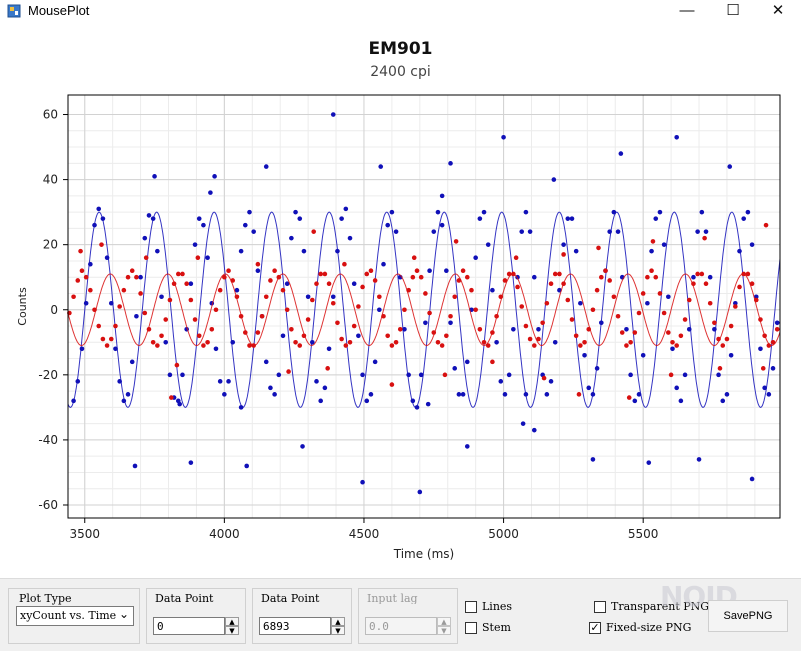  Describe the element at coordinates (338, 630) in the screenshot. I see `end-spin-down: ▼` at that location.